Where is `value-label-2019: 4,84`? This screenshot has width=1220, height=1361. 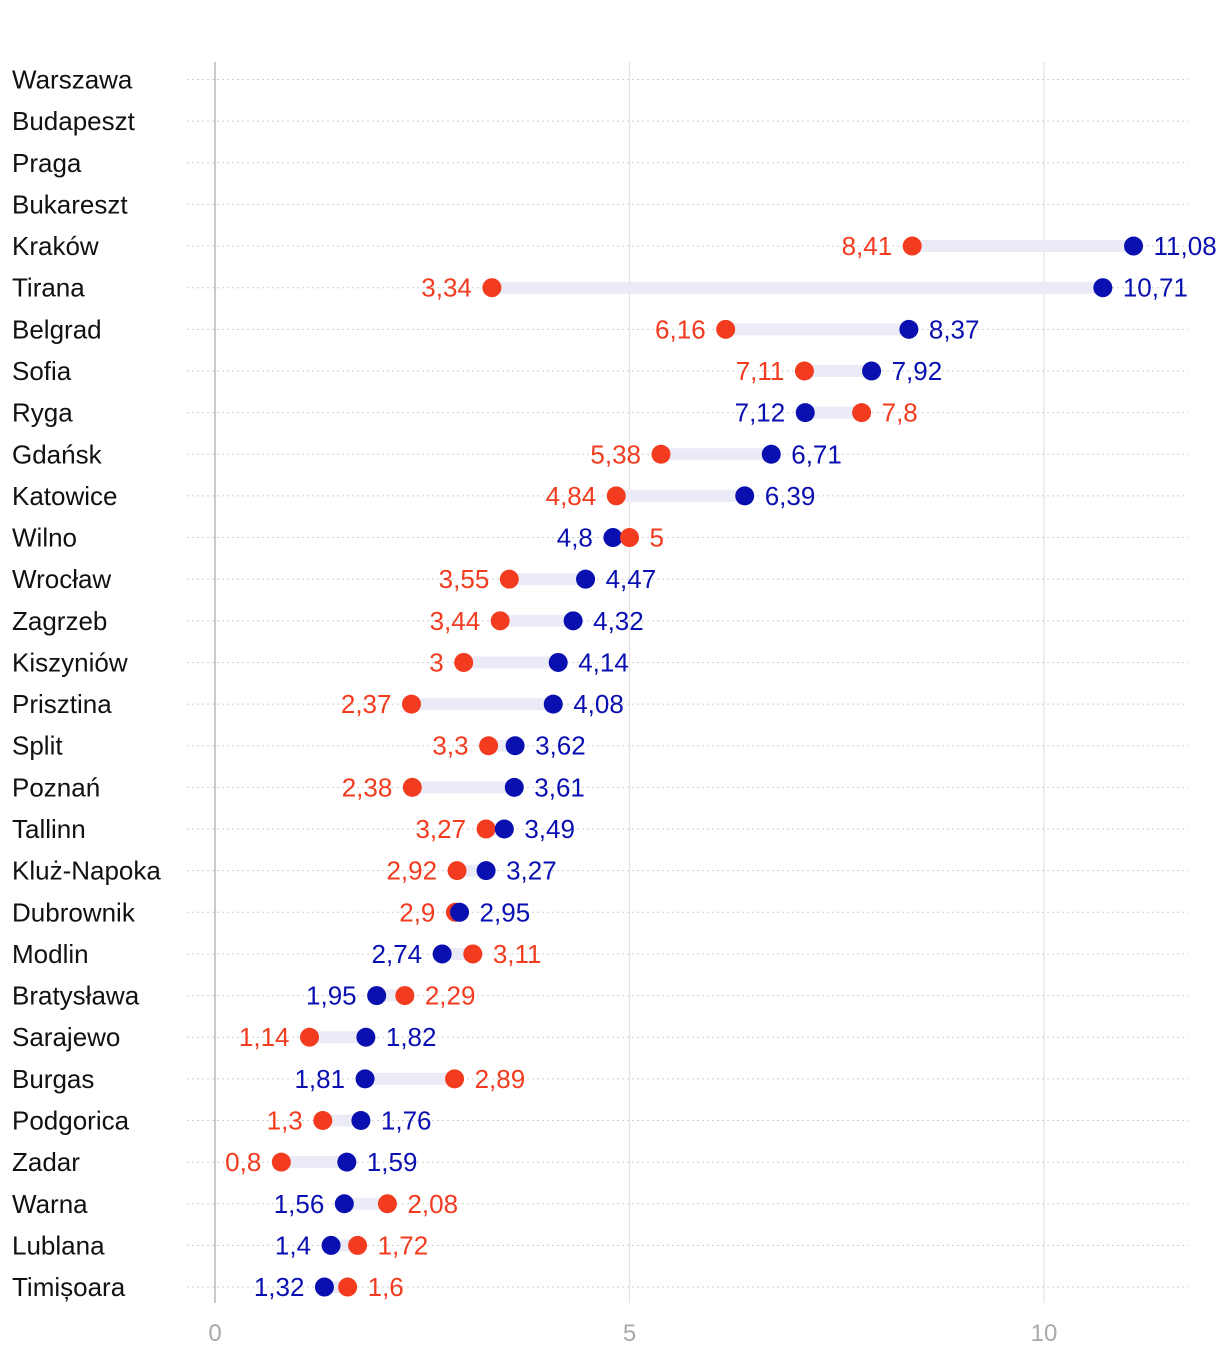 value-label-2019: 4,84 is located at coordinates (571, 496).